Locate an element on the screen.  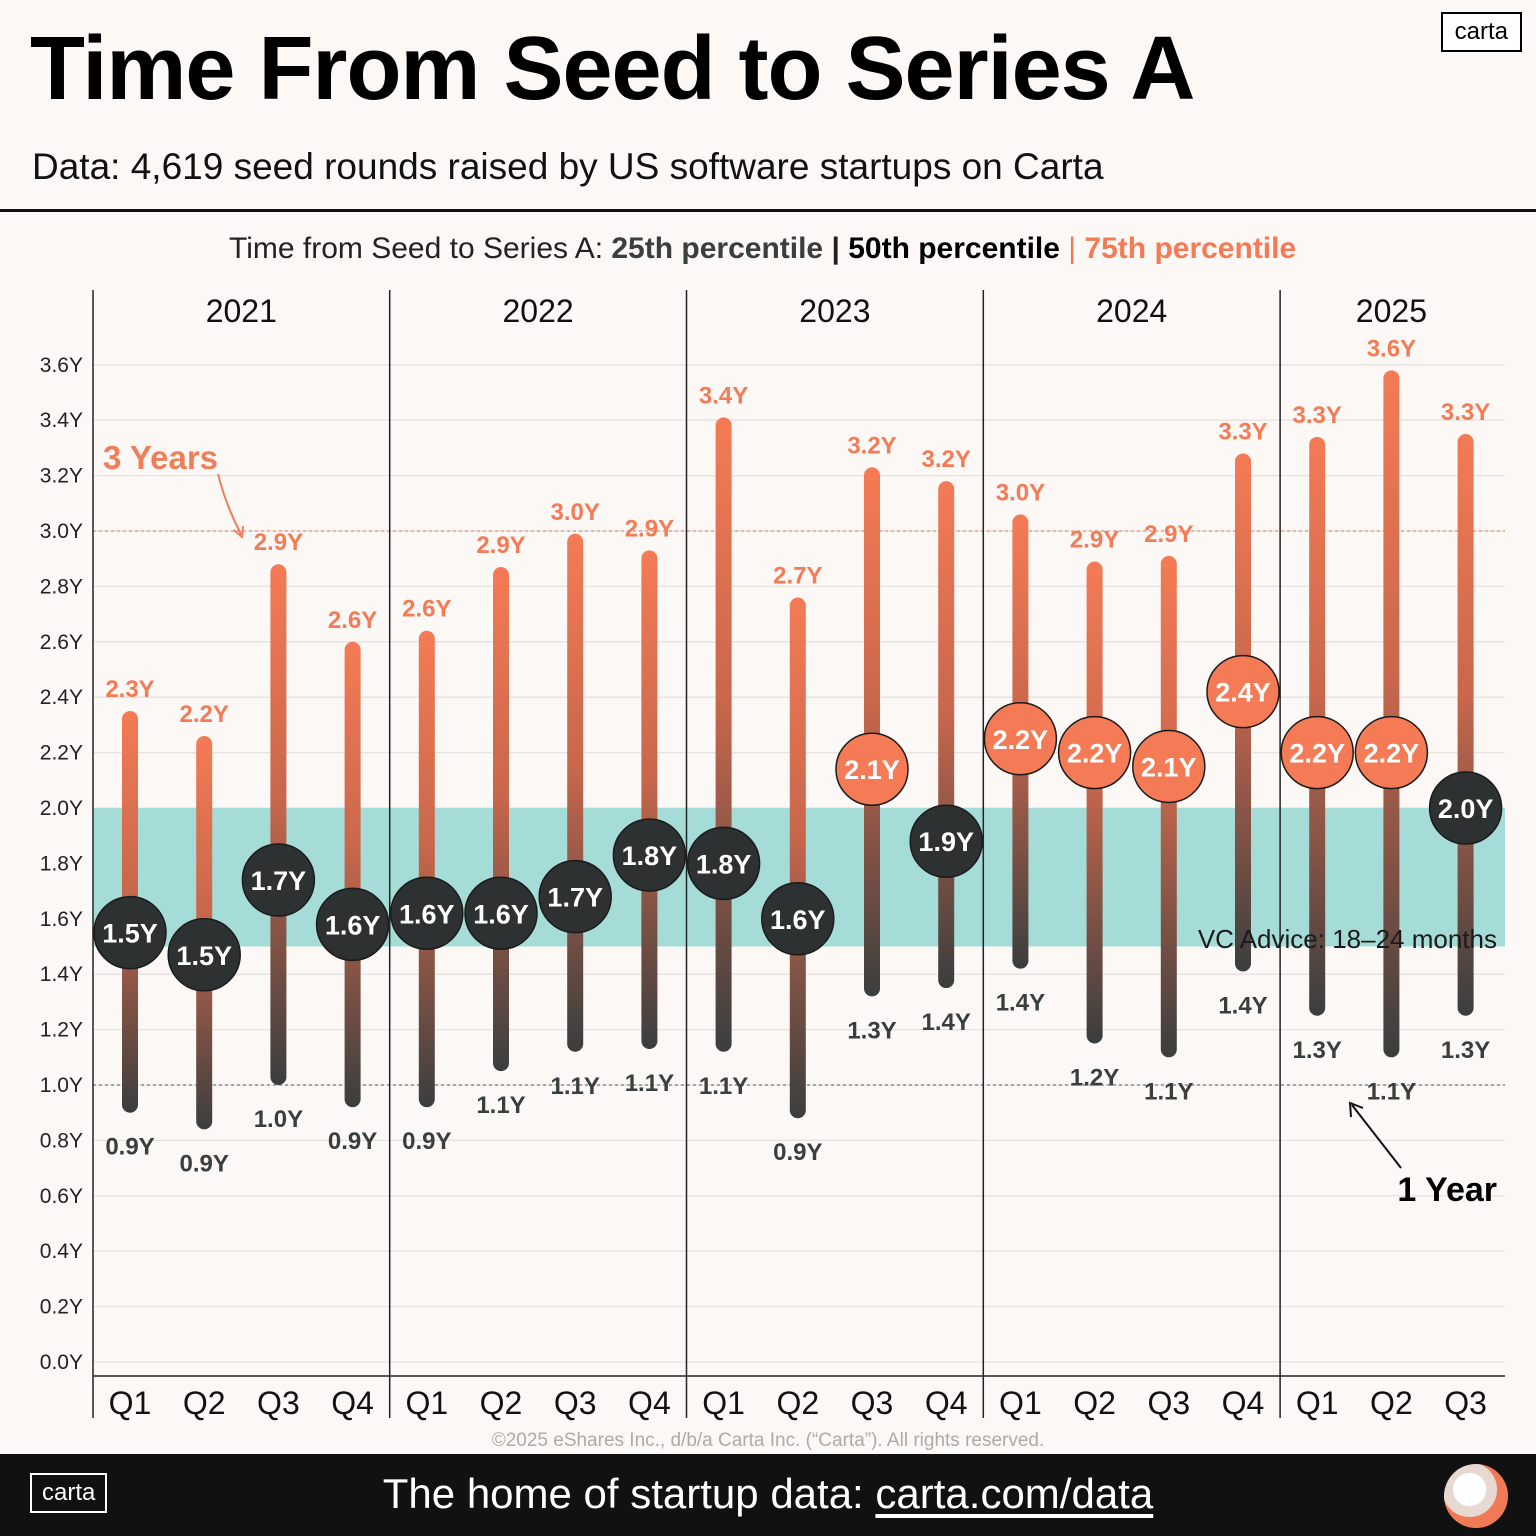
footer-carta-logo: carta is located at coordinates (69, 1493).